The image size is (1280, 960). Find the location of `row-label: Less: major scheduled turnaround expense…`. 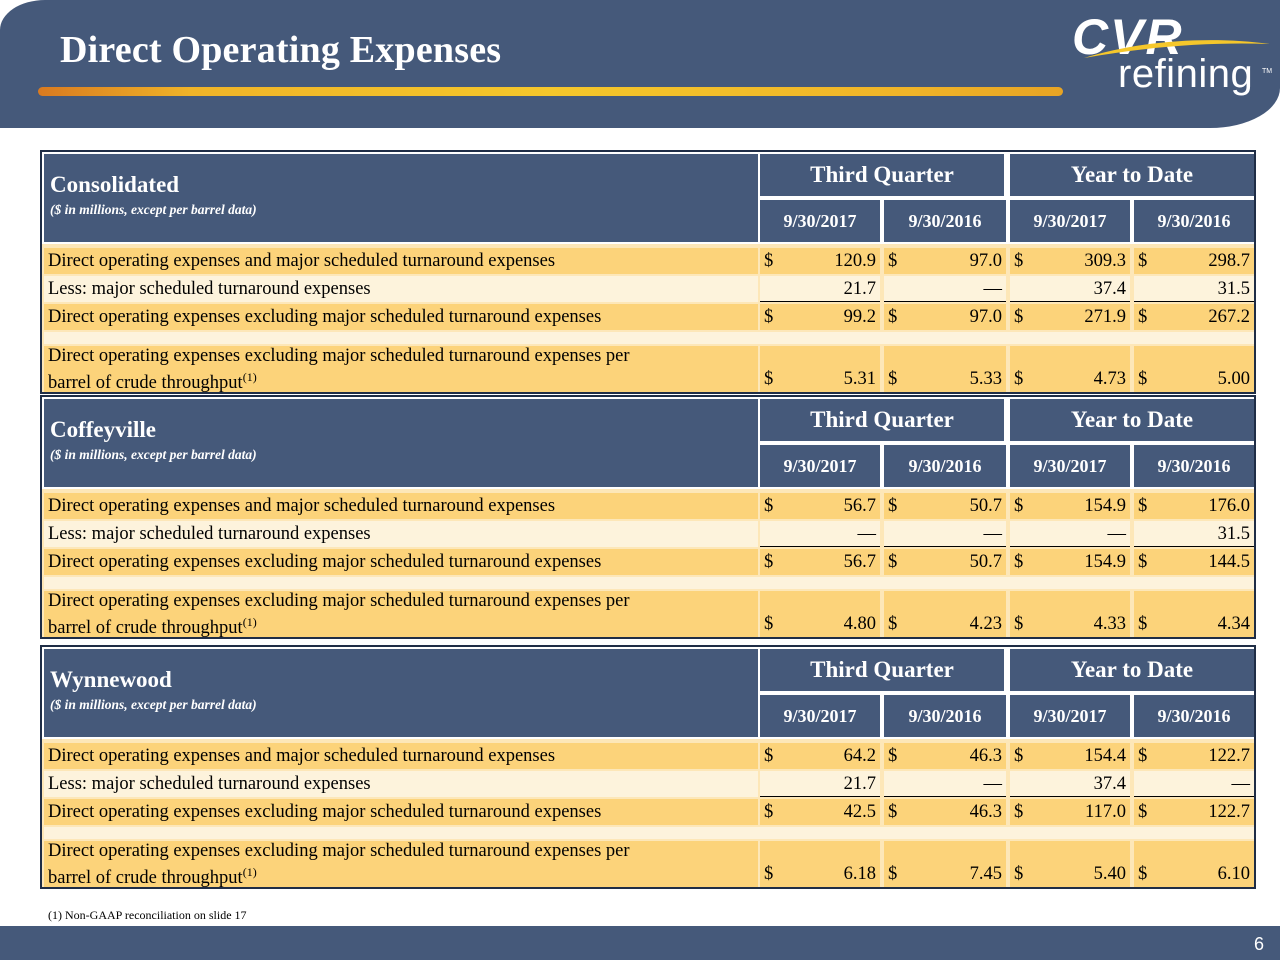

row-label: Less: major scheduled turnaround expense… is located at coordinates (401, 784).